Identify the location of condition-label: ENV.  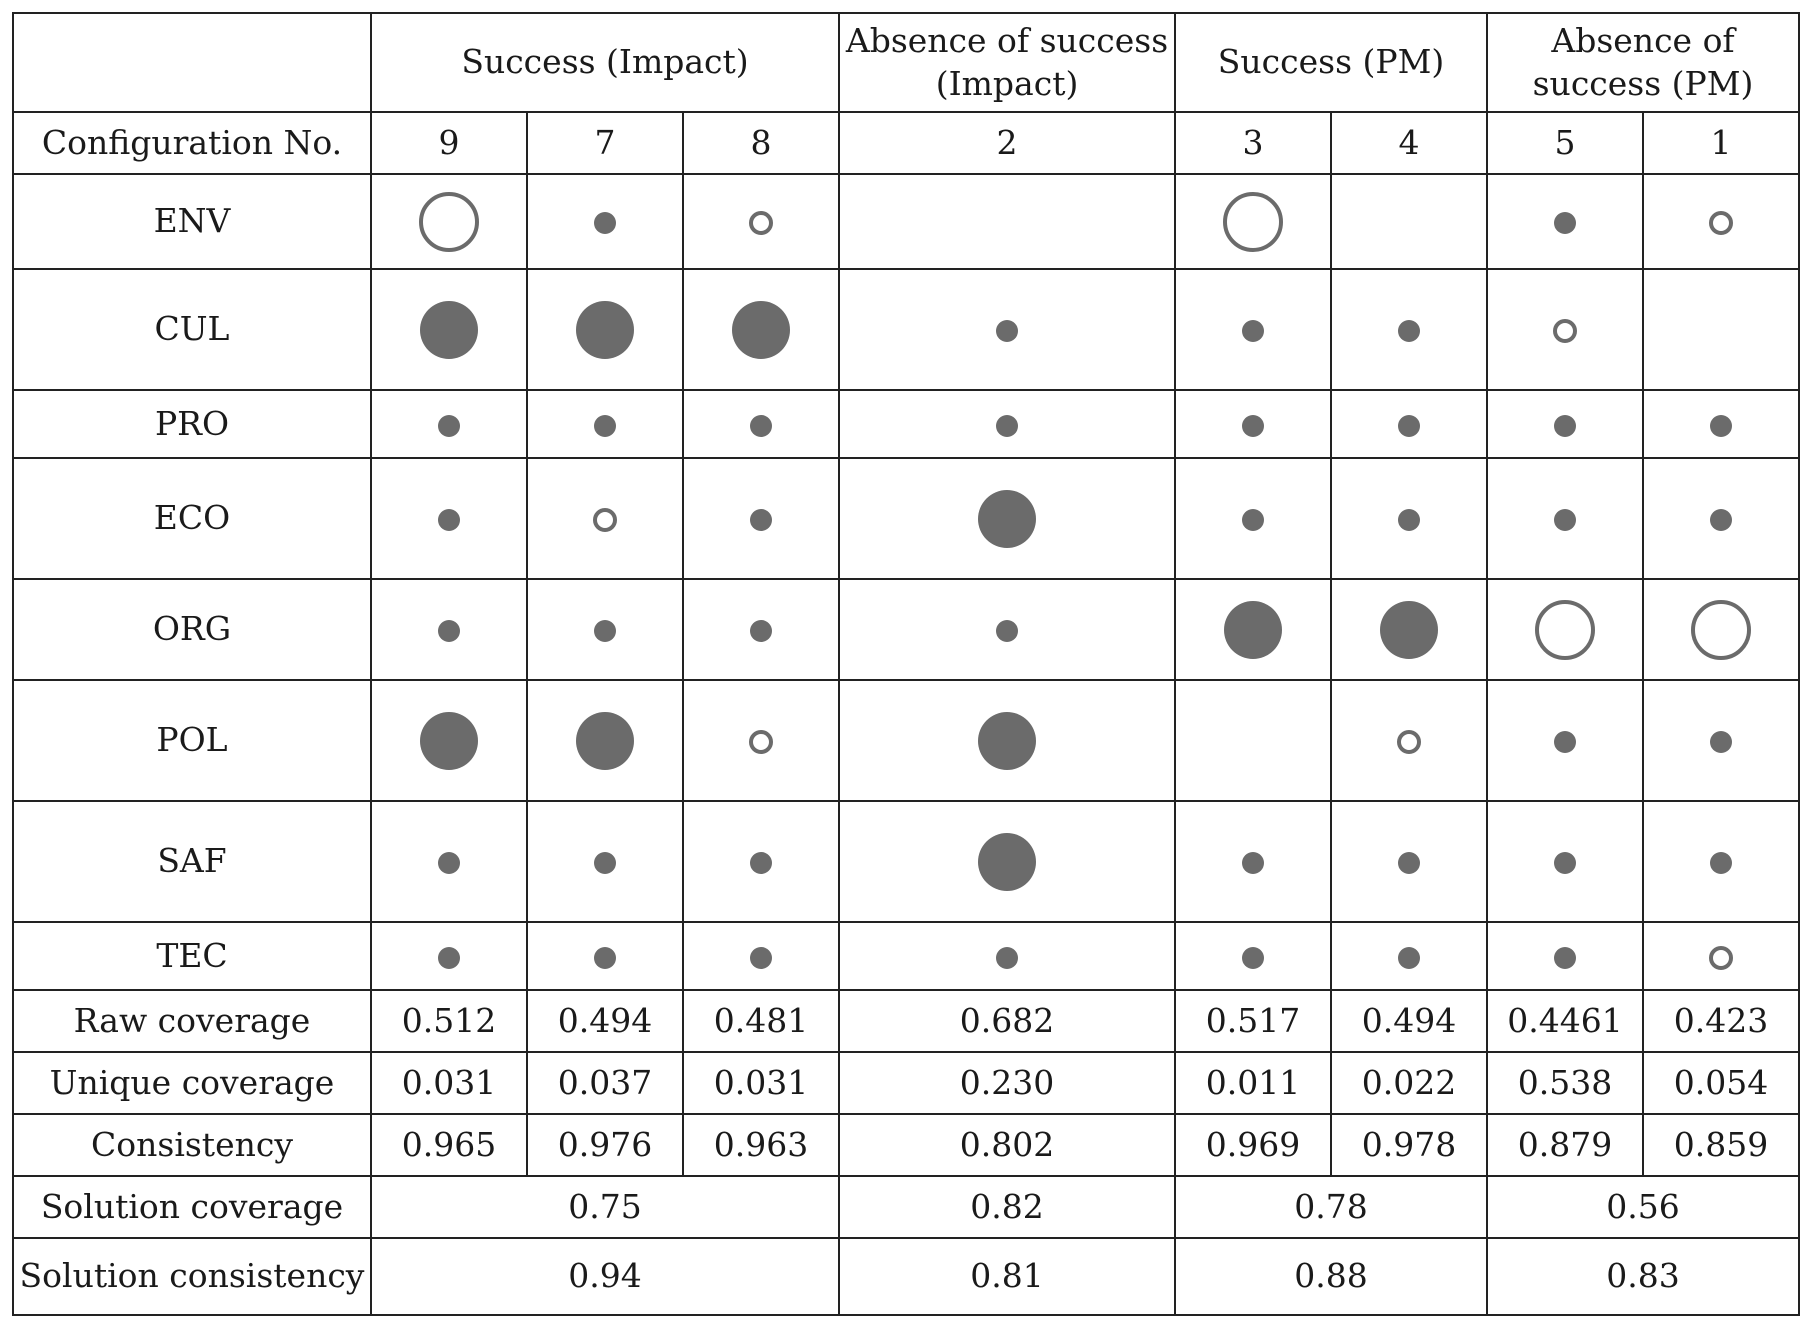
(192, 221).